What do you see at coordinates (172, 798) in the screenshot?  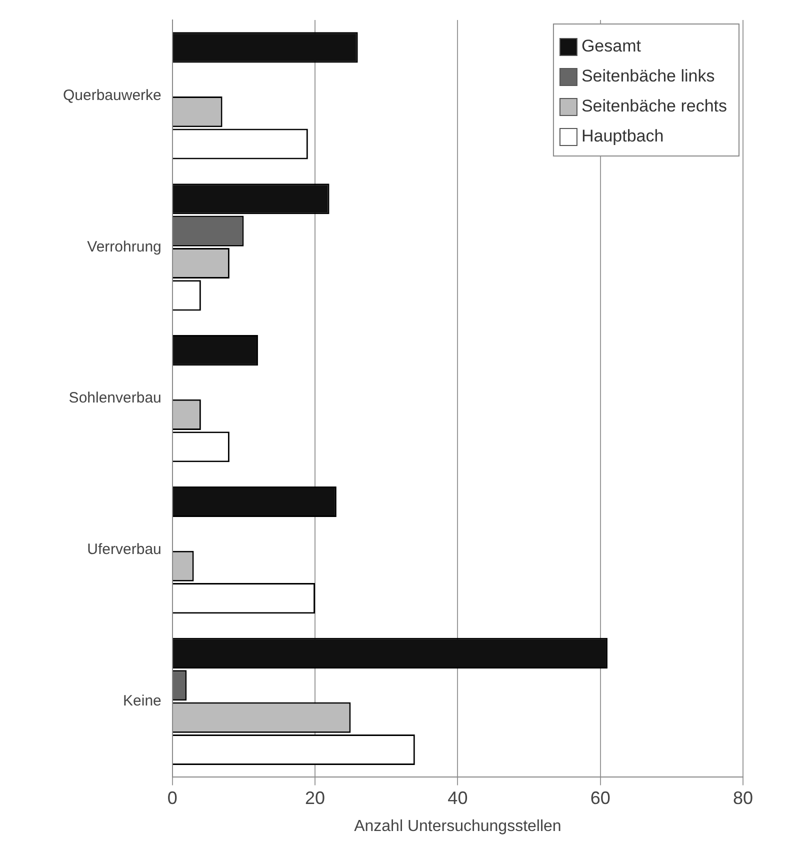 I see `x-tick-label: 0` at bounding box center [172, 798].